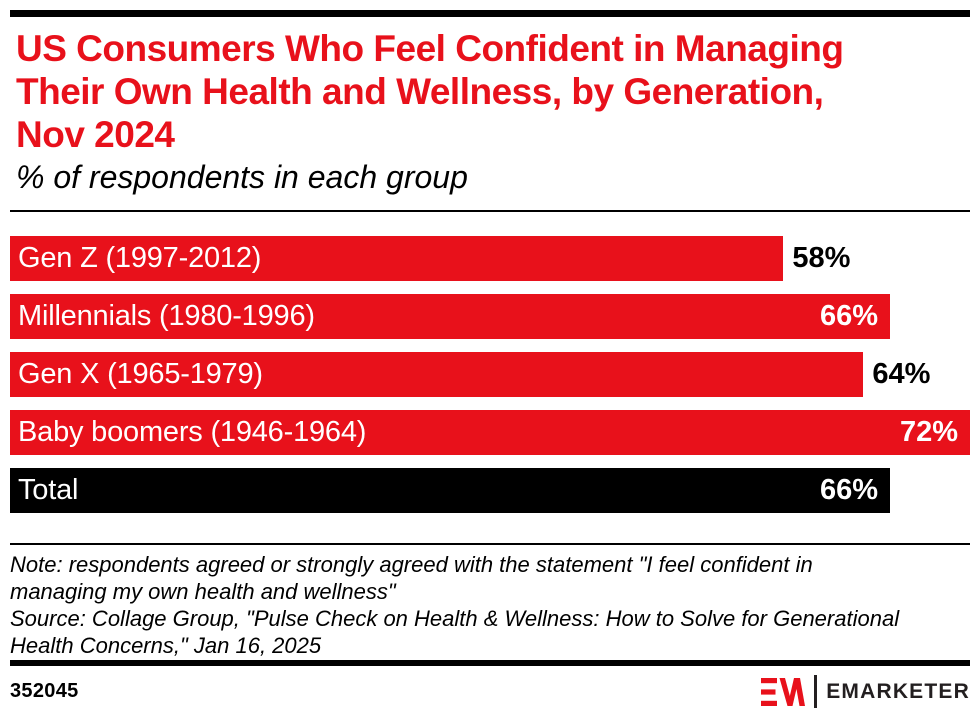  Describe the element at coordinates (450, 316) in the screenshot. I see `bar: Millennials (1980-1996) 66%` at that location.